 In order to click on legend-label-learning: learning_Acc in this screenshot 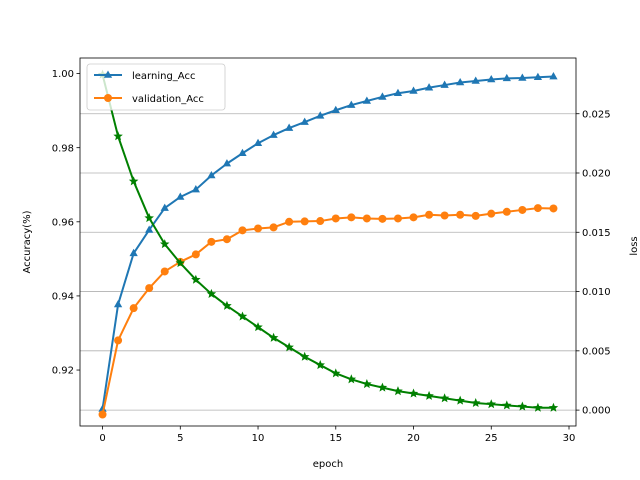, I will do `click(163, 76)`.